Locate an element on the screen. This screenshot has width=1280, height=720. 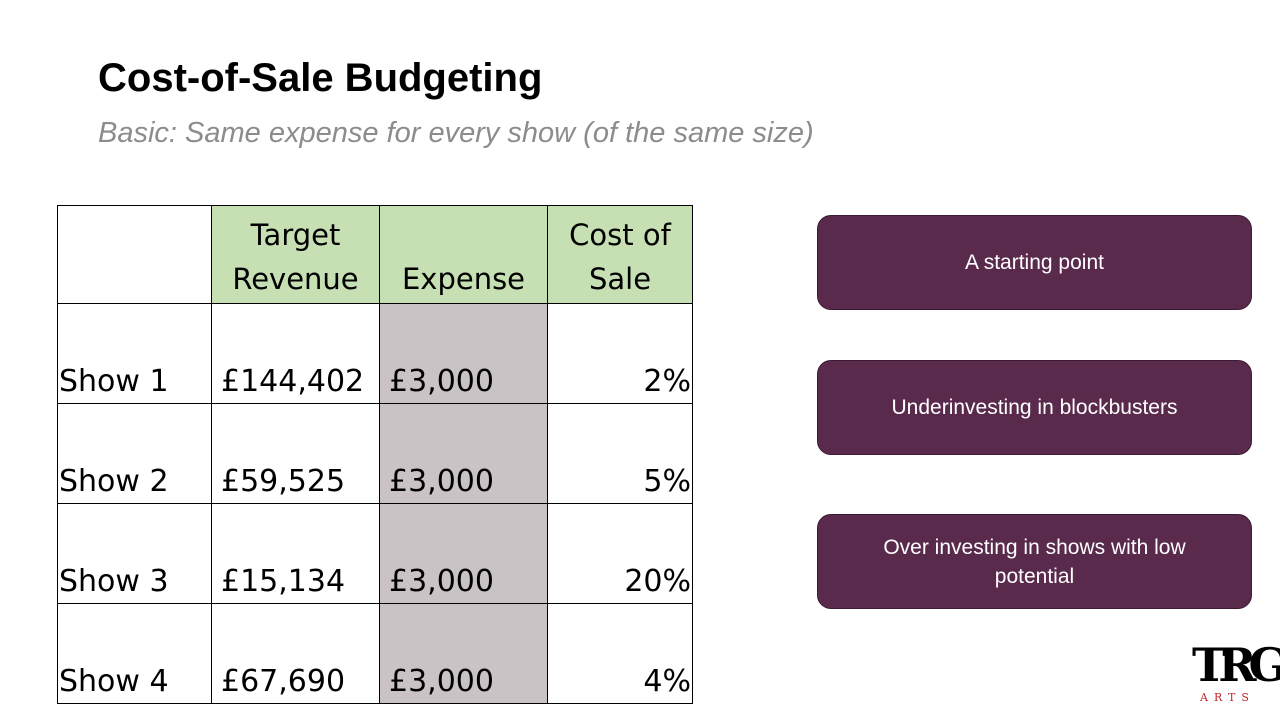
table-row: Show 4 £67,690 £3,000 4% is located at coordinates (375, 653).